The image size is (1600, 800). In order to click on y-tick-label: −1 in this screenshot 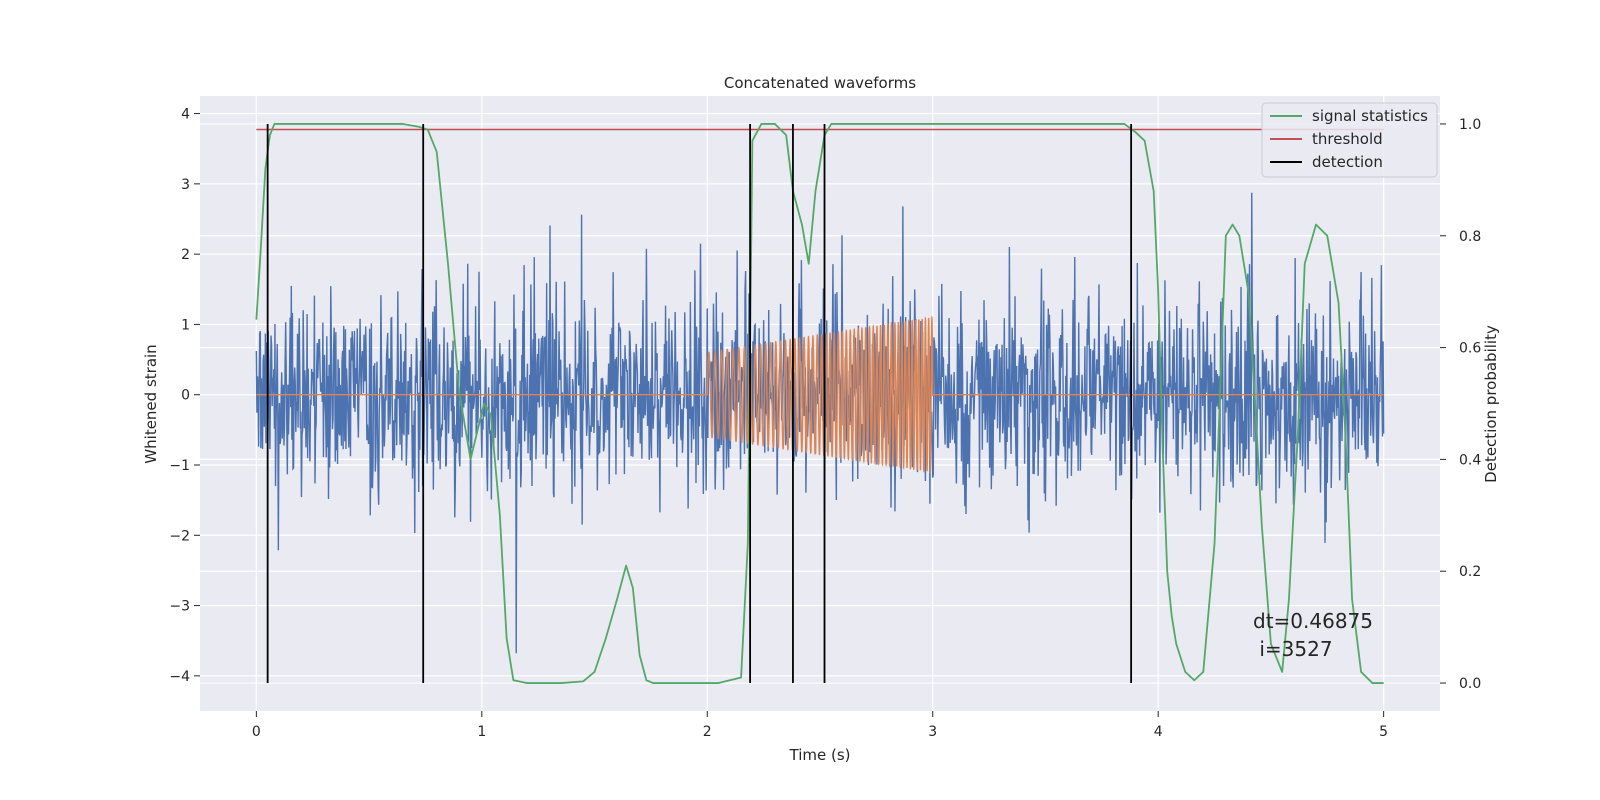, I will do `click(179, 466)`.